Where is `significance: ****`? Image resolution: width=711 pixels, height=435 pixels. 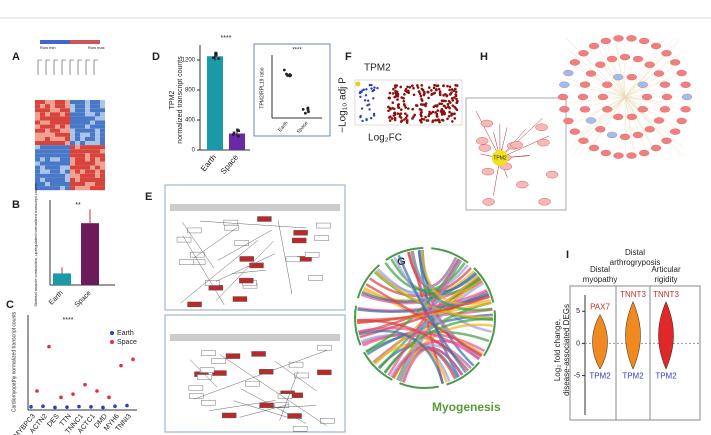 significance: **** is located at coordinates (68, 320).